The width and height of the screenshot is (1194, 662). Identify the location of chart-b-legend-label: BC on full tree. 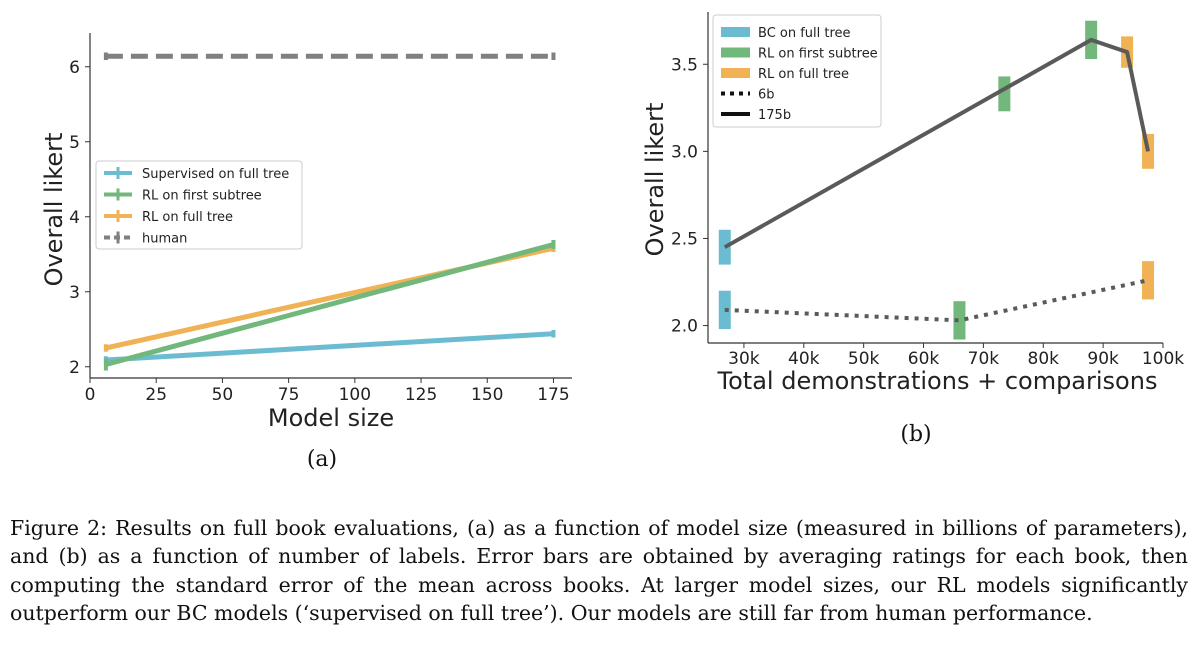
(804, 33).